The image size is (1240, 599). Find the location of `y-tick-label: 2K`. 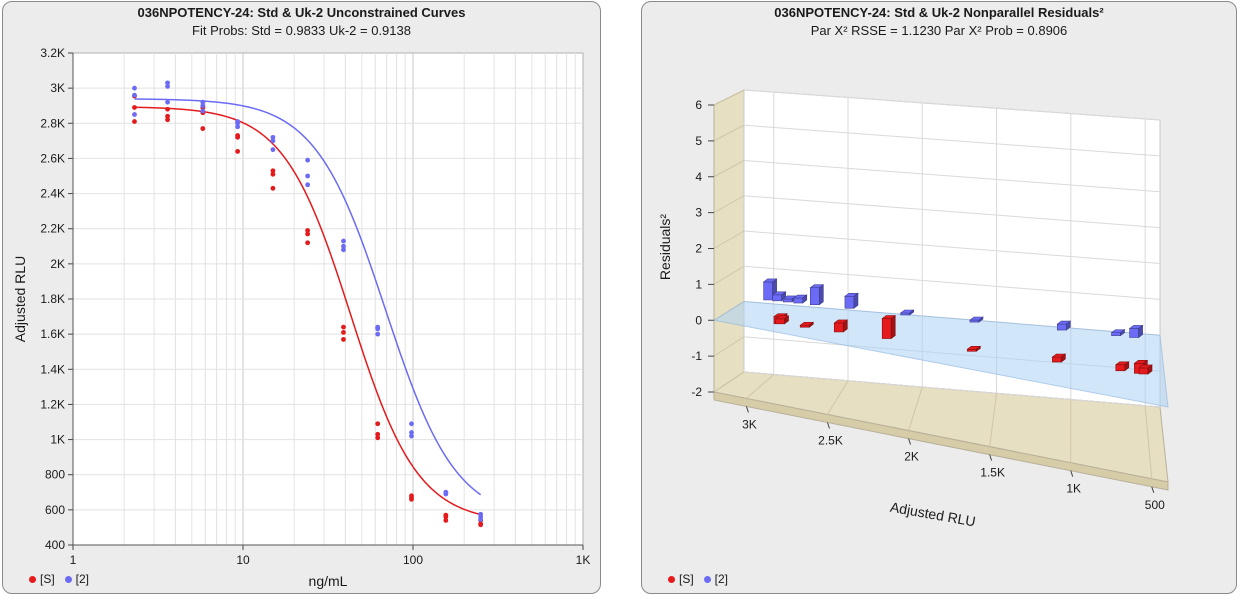

y-tick-label: 2K is located at coordinates (57, 264).